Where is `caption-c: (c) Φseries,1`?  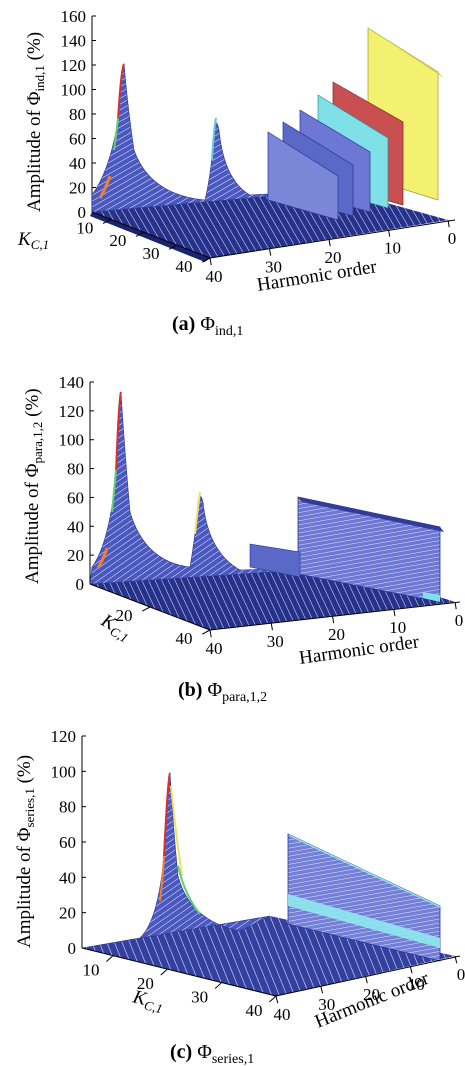 caption-c: (c) Φseries,1 is located at coordinates (212, 1053).